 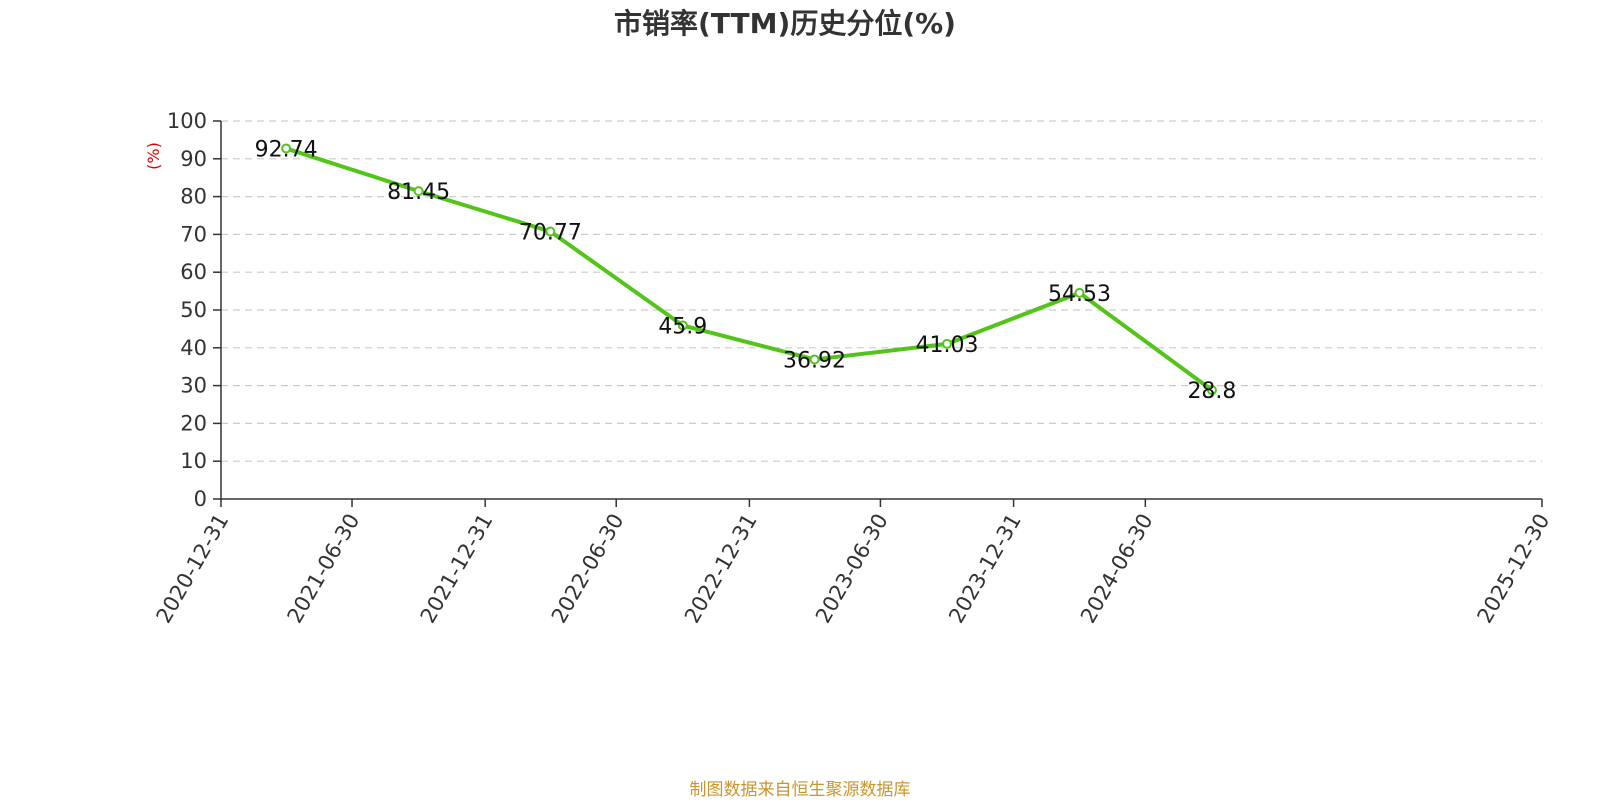 I want to click on y-tick-label: 0, so click(x=200, y=499).